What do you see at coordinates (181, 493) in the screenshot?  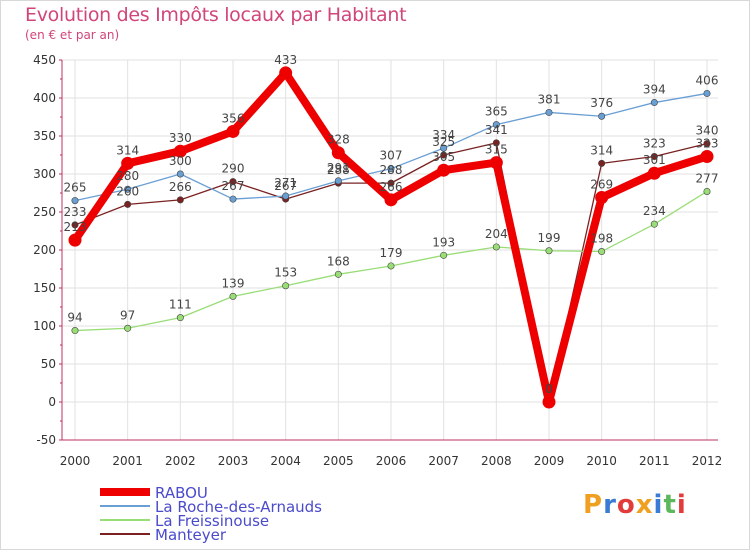 I see `legend-label: RABOU` at bounding box center [181, 493].